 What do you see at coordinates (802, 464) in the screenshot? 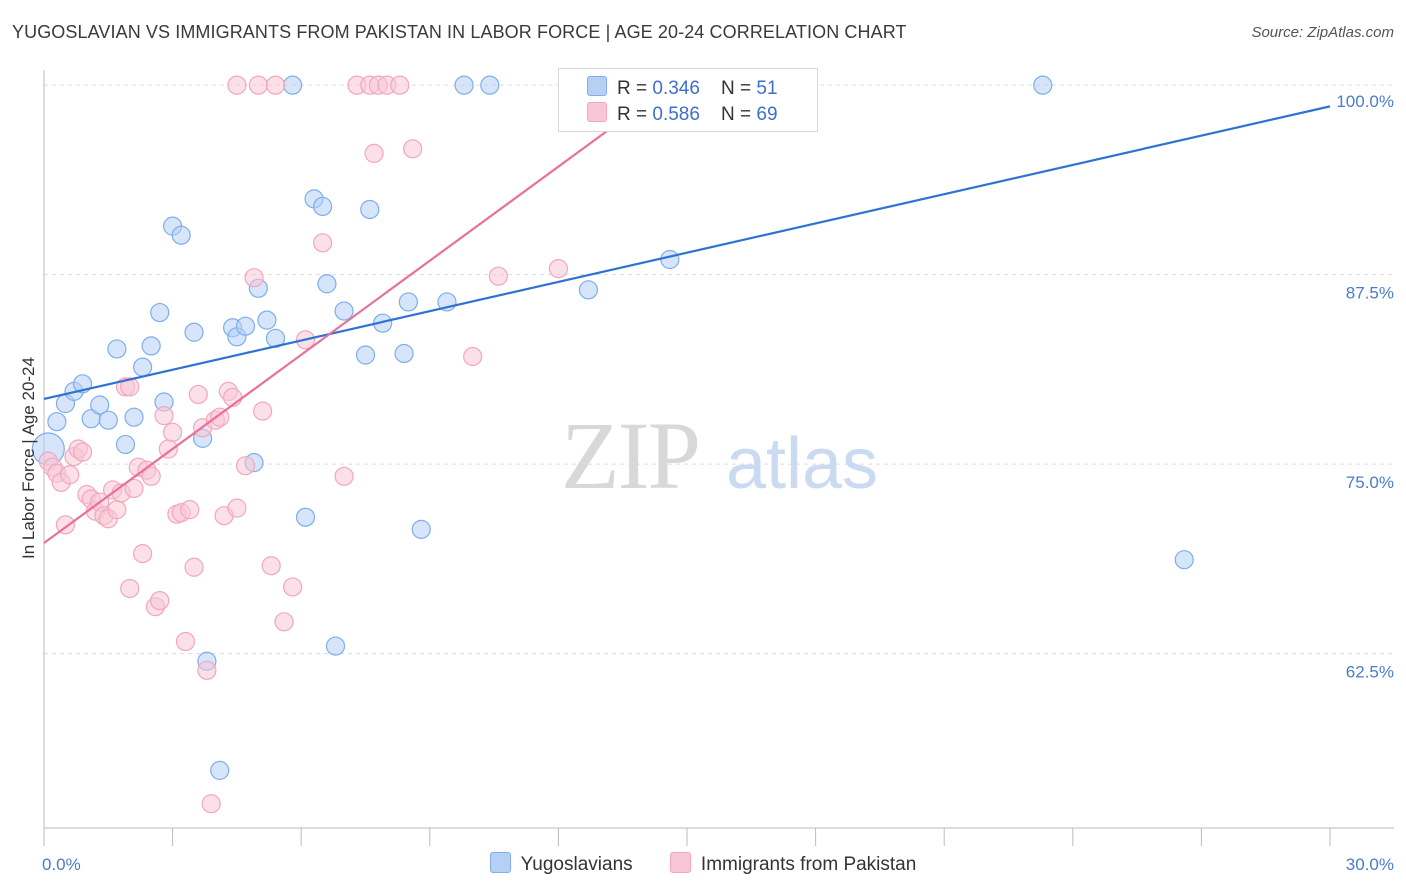
I see `watermark-atlas: atlas` at bounding box center [802, 464].